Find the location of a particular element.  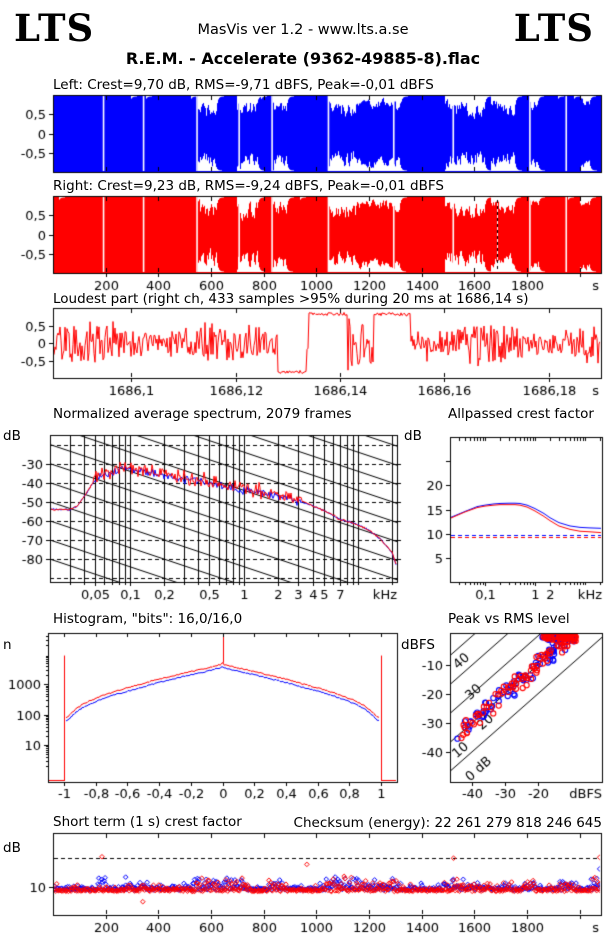

histogram-ylabel: n is located at coordinates (7, 645).